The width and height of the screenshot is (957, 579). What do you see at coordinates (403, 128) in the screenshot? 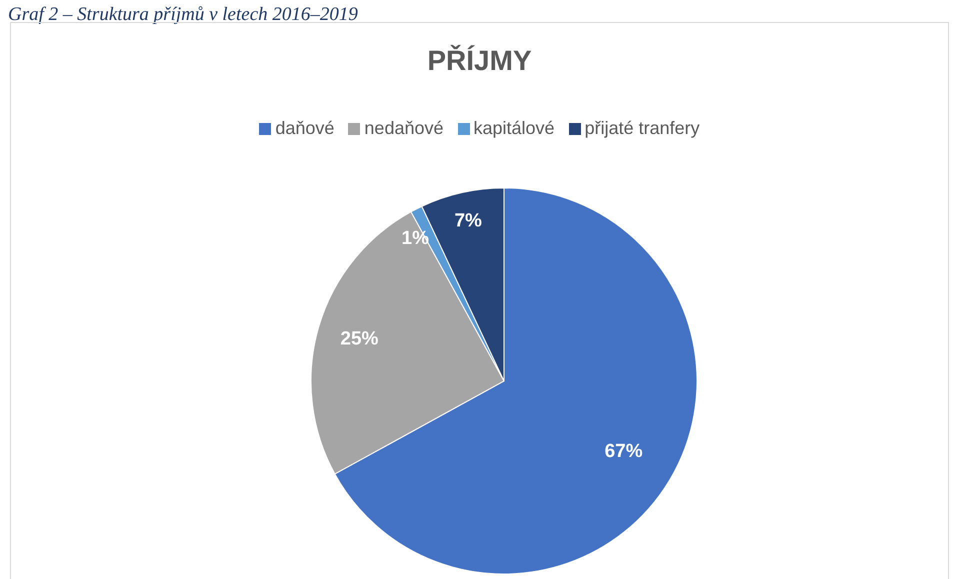
I see `legend-label: nedaňové` at bounding box center [403, 128].